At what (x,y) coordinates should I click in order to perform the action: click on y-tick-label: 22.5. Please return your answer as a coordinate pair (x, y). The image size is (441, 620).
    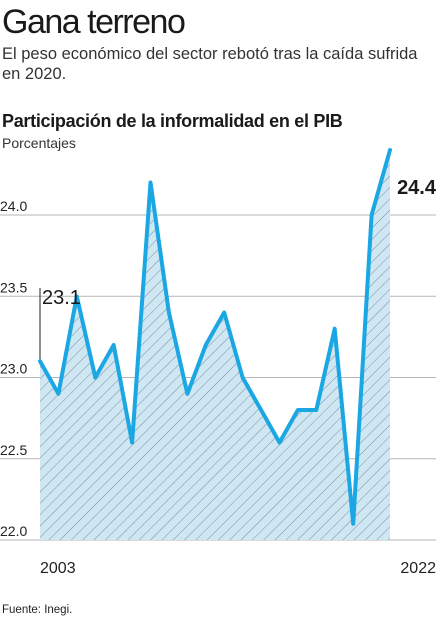
    Looking at the image, I should click on (13, 450).